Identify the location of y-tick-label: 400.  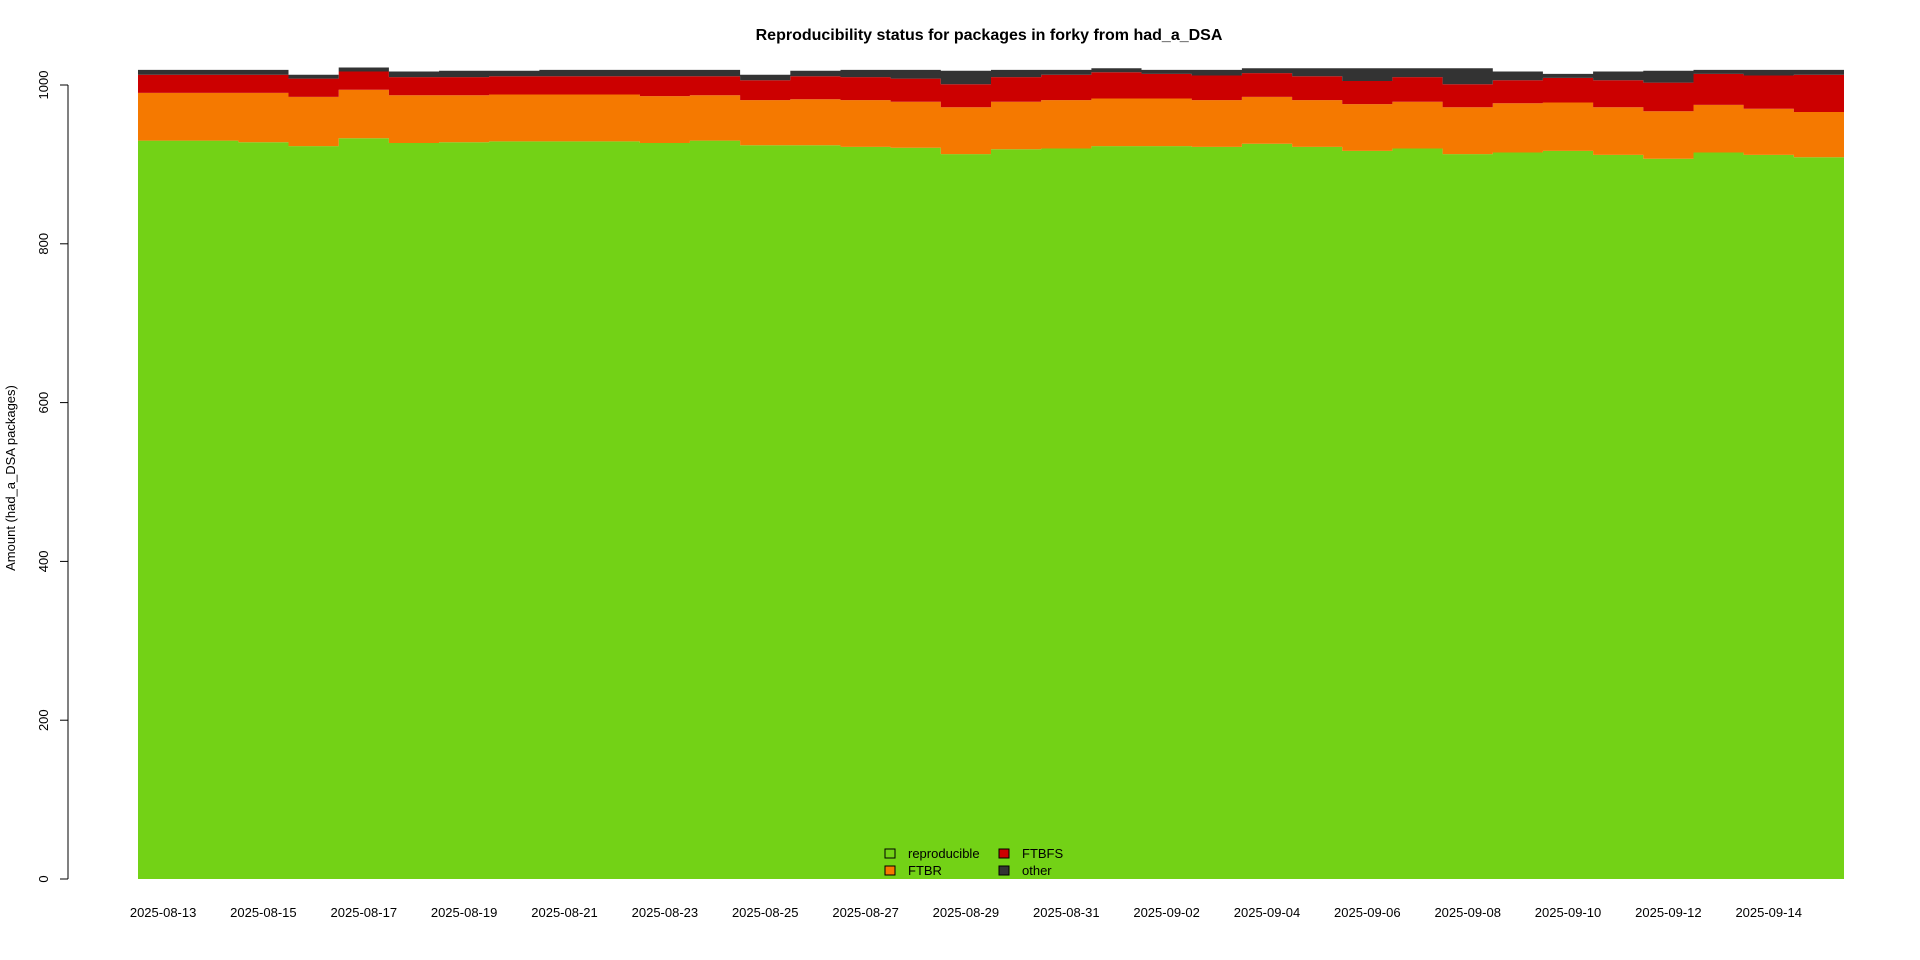
(43, 562).